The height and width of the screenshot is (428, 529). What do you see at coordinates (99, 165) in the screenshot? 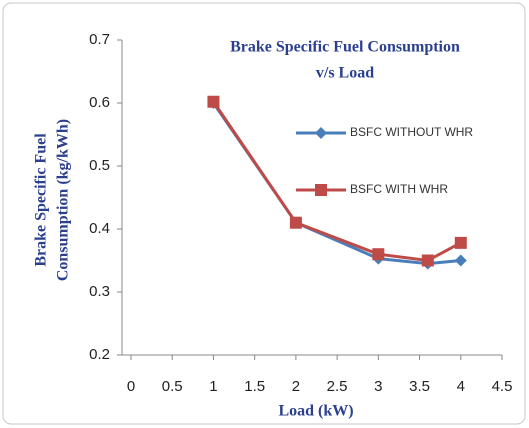
I see `y-tick-label: 0.5` at bounding box center [99, 165].